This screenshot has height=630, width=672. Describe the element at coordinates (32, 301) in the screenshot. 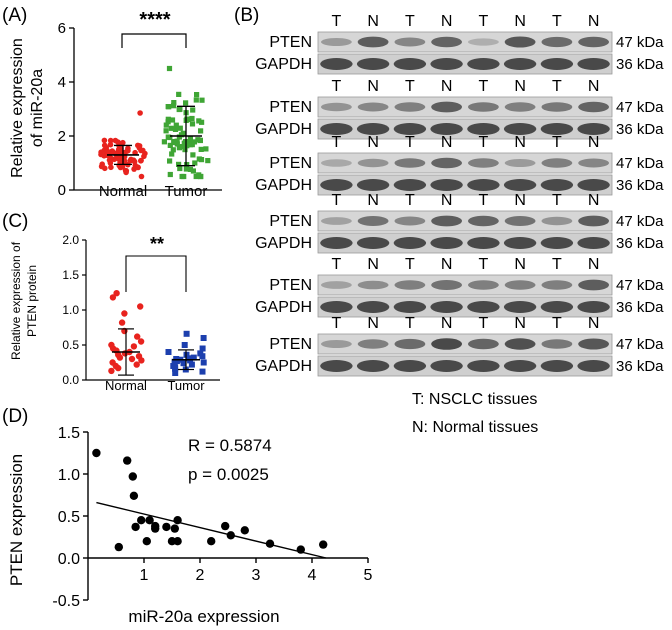

I see `chart-c-ylabel-line2: PTEN protein` at that location.